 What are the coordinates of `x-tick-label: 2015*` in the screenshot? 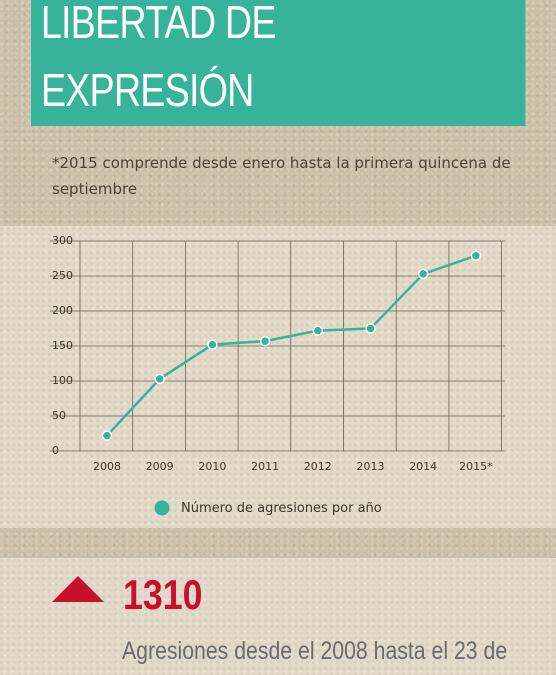 It's located at (476, 466).